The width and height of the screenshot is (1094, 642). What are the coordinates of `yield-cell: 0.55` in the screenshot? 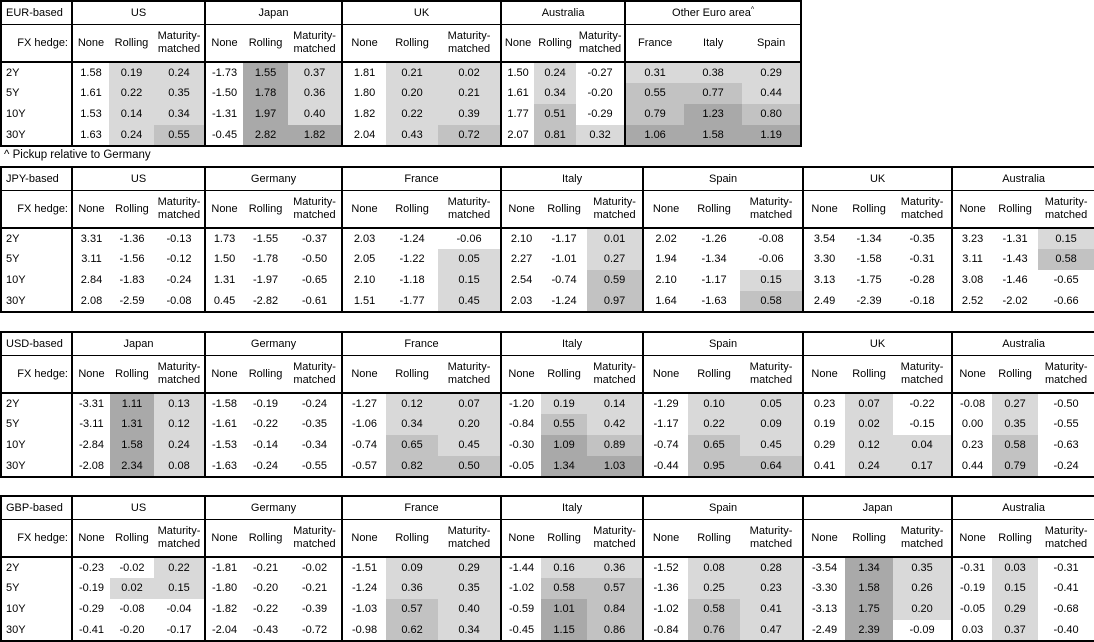 It's located at (180, 135).